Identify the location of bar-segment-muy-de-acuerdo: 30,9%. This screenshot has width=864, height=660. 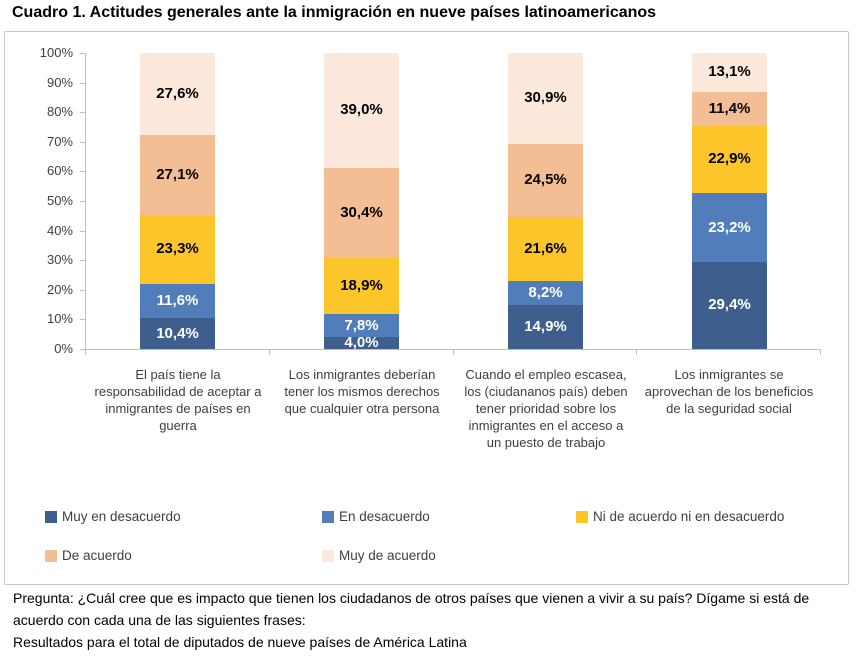
(545, 99).